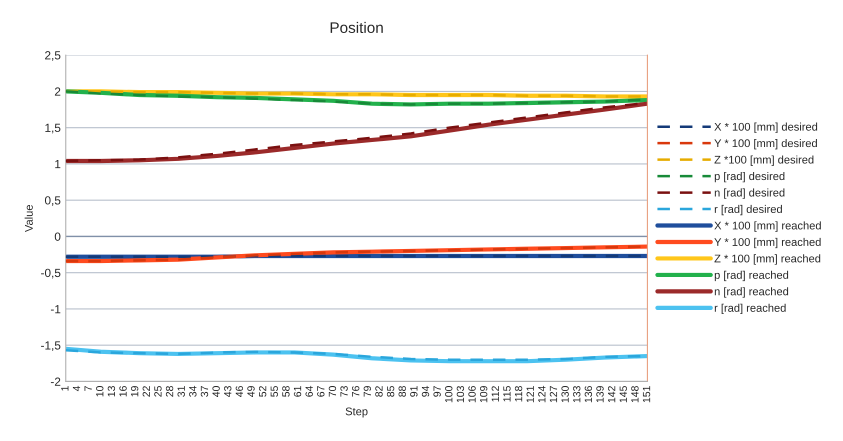 This screenshot has height=441, width=843. What do you see at coordinates (170, 391) in the screenshot?
I see `x-tick-label: 28` at bounding box center [170, 391].